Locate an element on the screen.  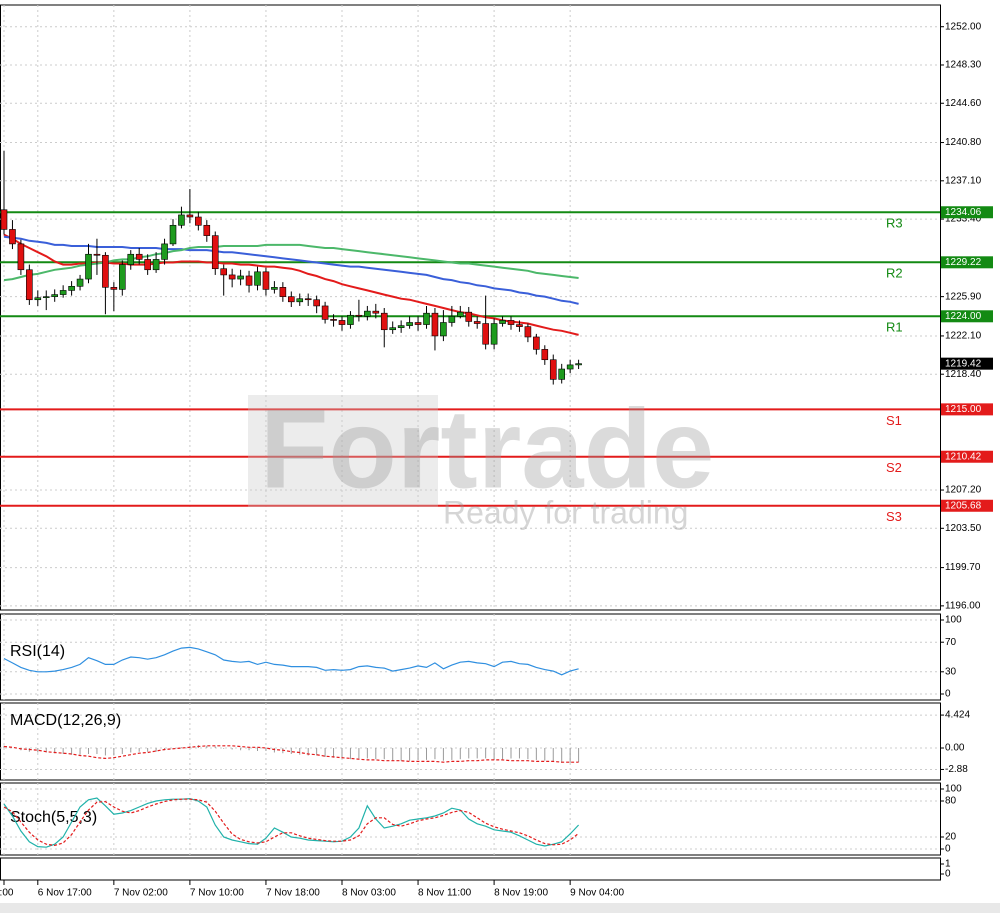
y-tick-label: 1248.30 is located at coordinates (963, 65).